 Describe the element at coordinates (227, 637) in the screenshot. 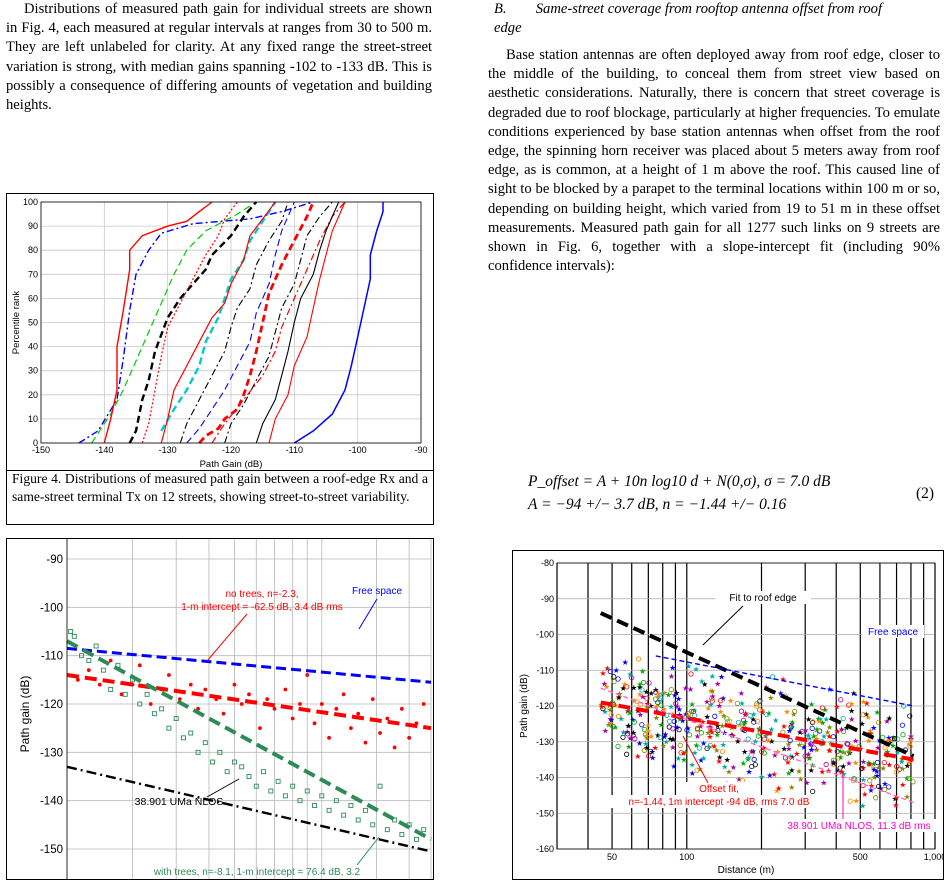

I see `annotation-arrow` at that location.